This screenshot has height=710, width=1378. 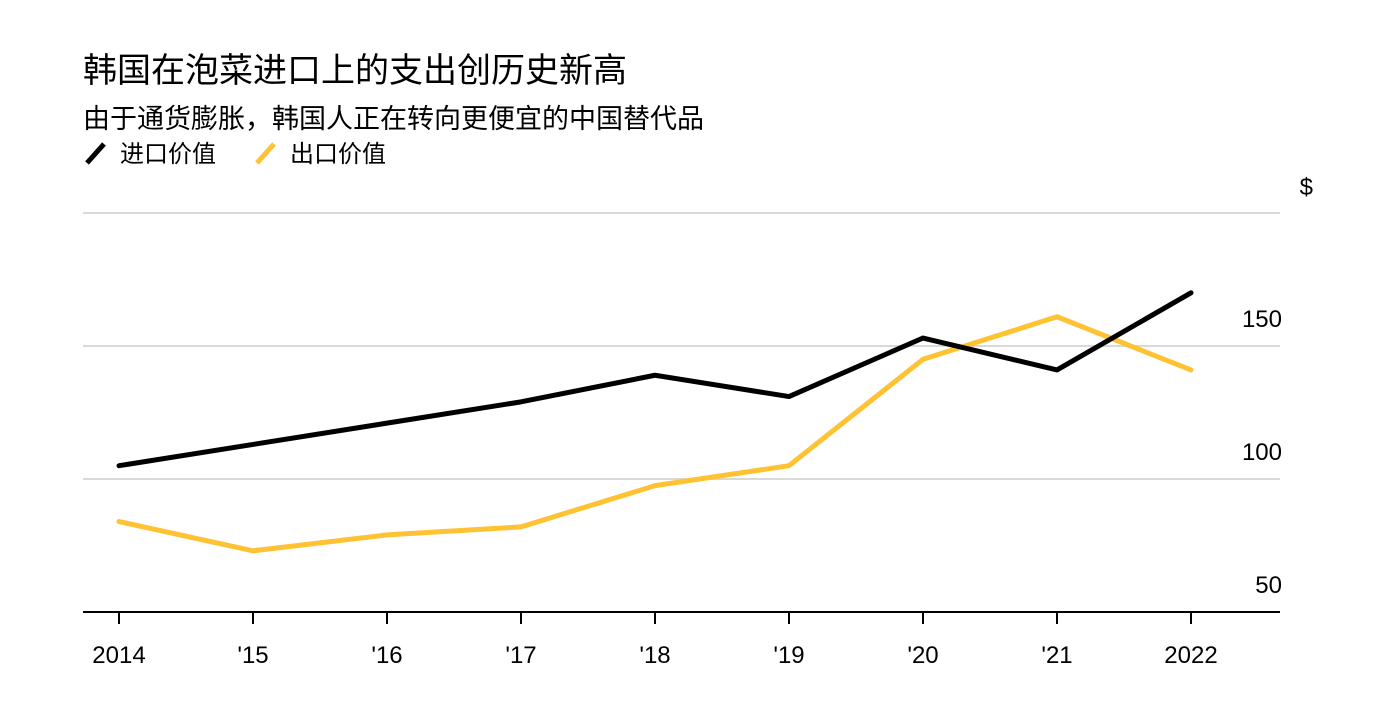 What do you see at coordinates (1262, 319) in the screenshot?
I see `y-tick-label: 150` at bounding box center [1262, 319].